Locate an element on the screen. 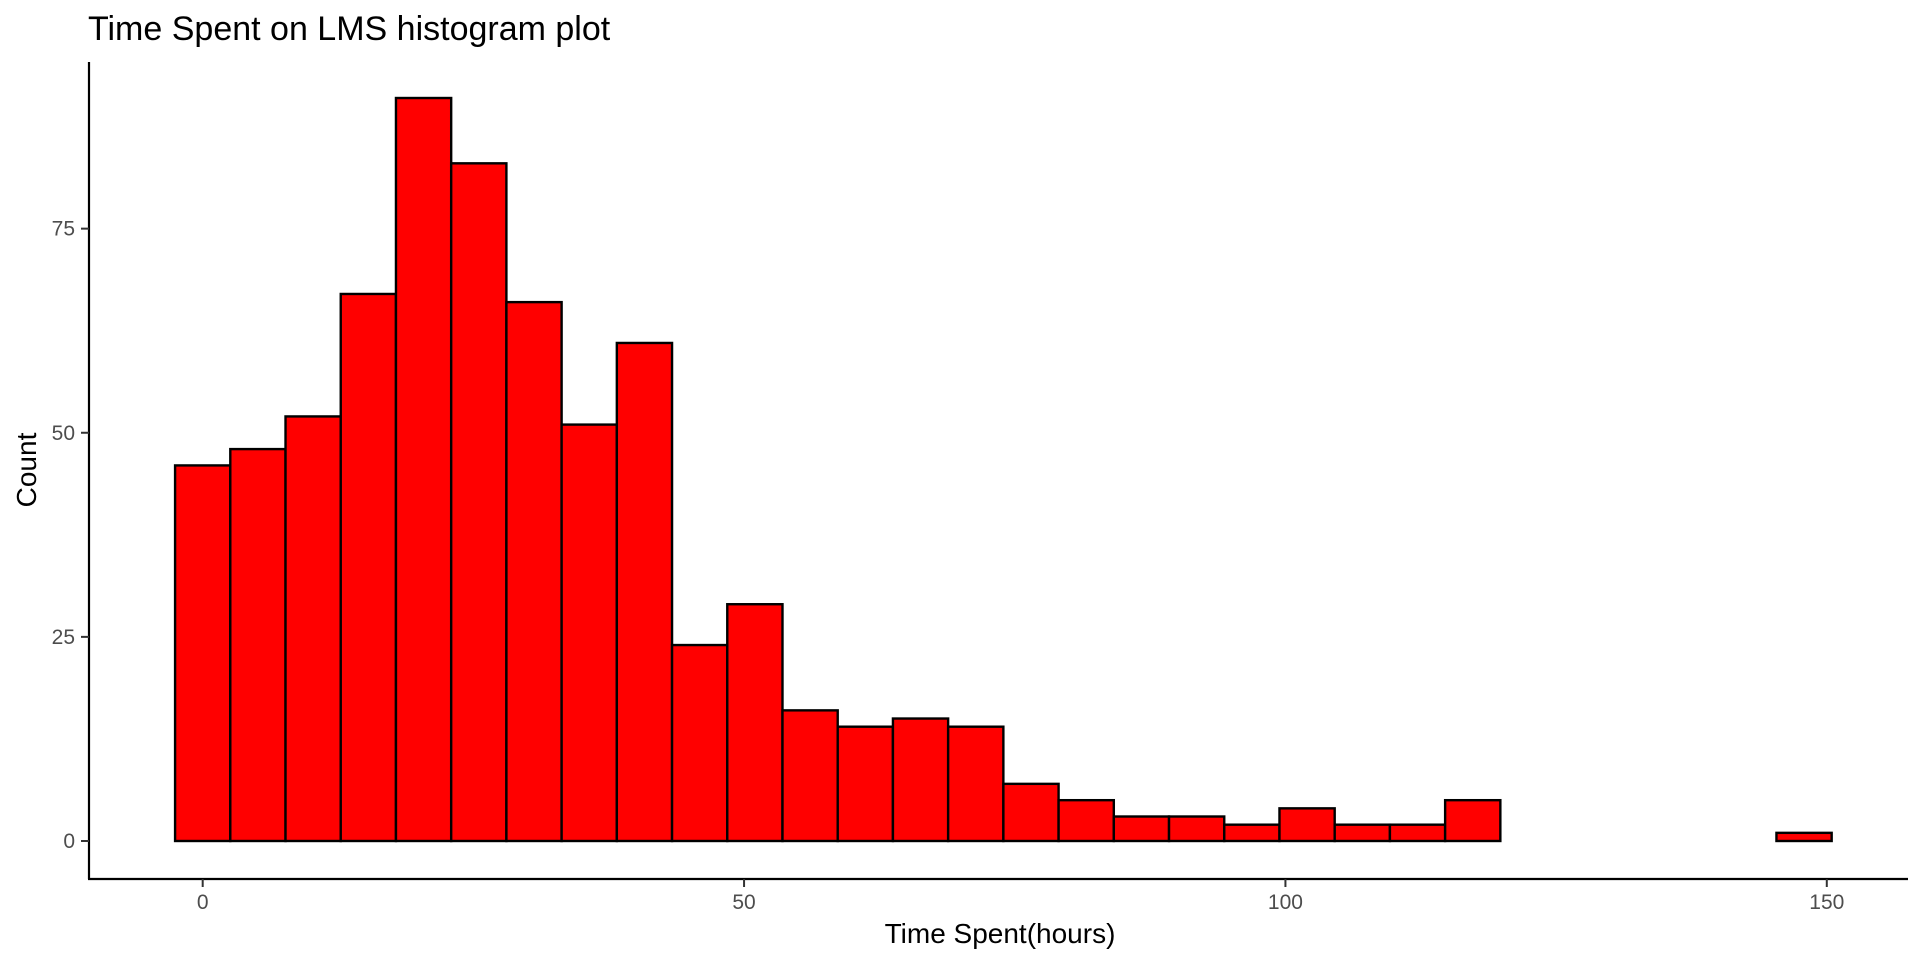  y-tick-label-50: 50 is located at coordinates (63, 433).